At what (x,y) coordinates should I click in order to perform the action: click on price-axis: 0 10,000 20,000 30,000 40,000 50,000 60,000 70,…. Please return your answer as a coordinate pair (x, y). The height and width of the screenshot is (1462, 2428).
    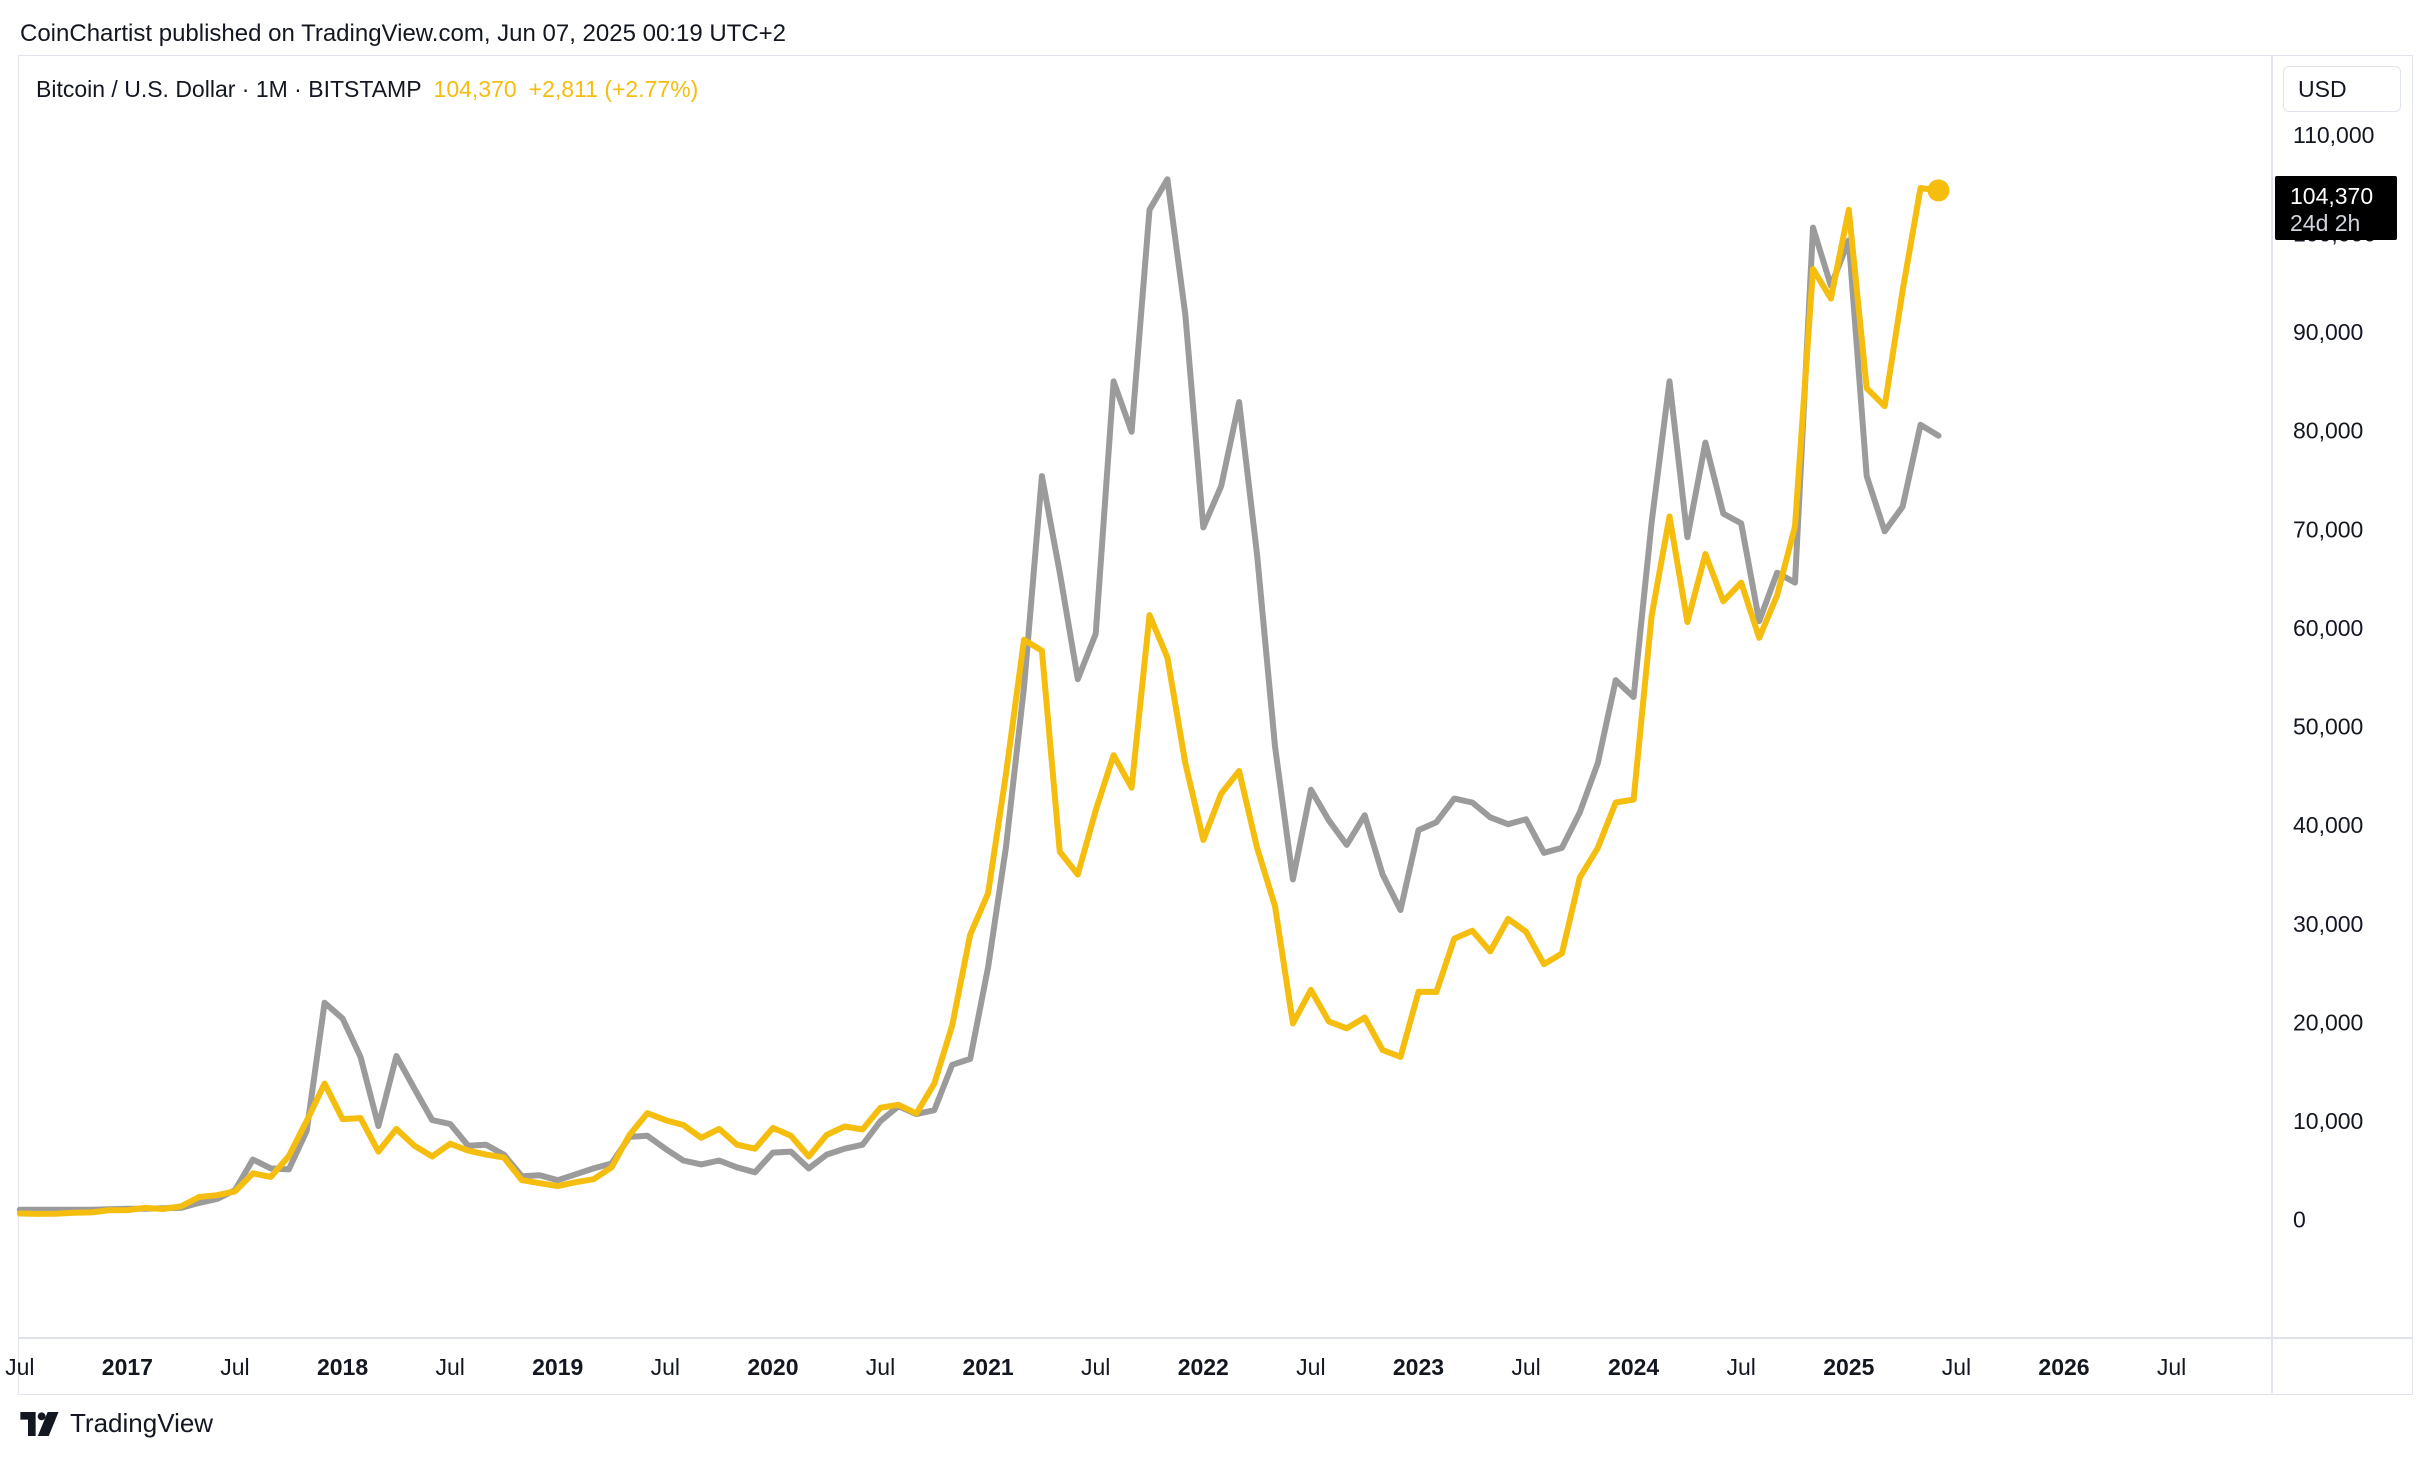
    Looking at the image, I should click on (2334, 677).